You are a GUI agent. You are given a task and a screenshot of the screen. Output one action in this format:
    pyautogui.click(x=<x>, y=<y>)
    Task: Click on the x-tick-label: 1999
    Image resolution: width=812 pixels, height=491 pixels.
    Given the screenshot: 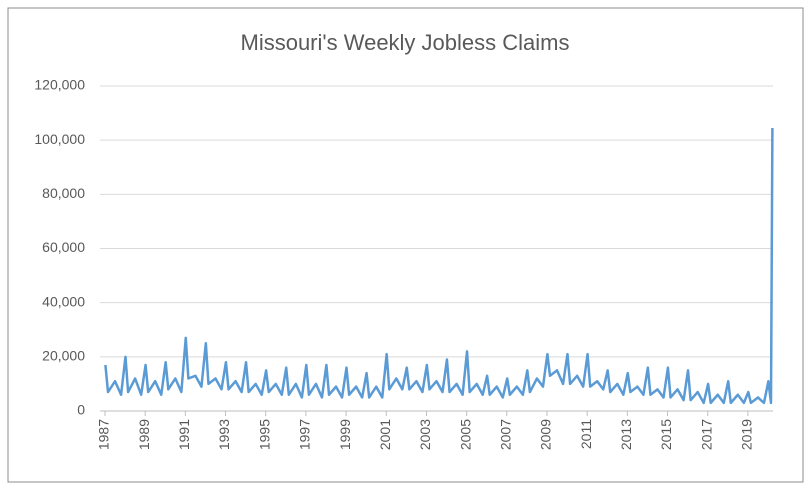 What is the action you would take?
    pyautogui.click(x=345, y=434)
    